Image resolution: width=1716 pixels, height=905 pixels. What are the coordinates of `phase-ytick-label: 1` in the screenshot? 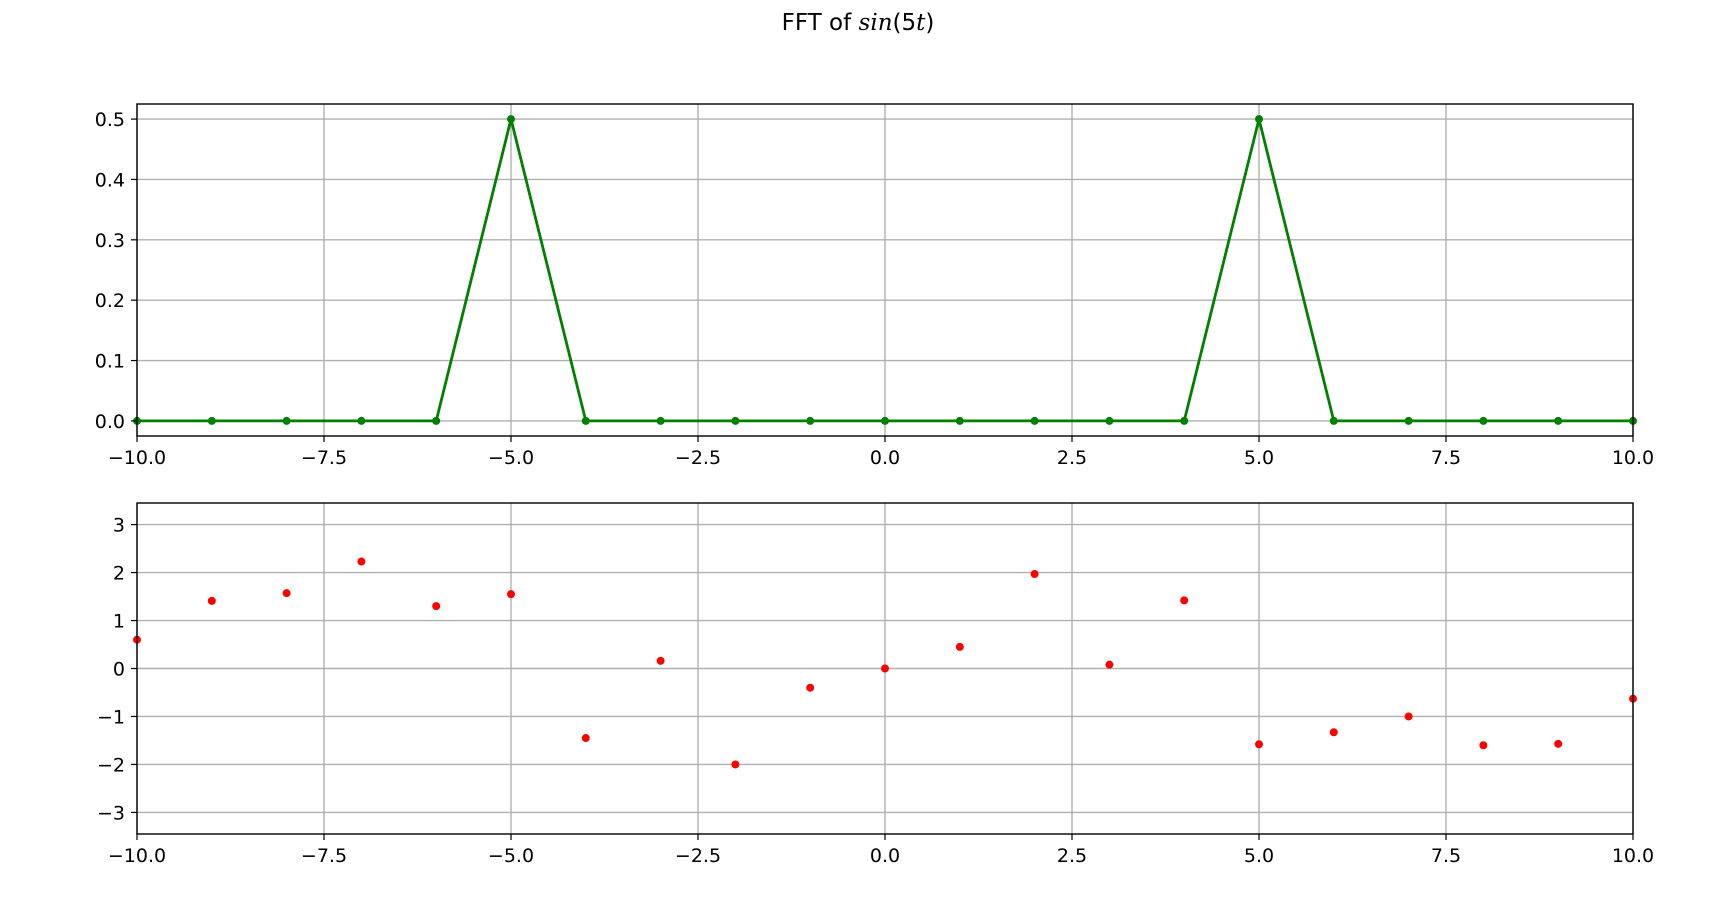 It's located at (119, 622).